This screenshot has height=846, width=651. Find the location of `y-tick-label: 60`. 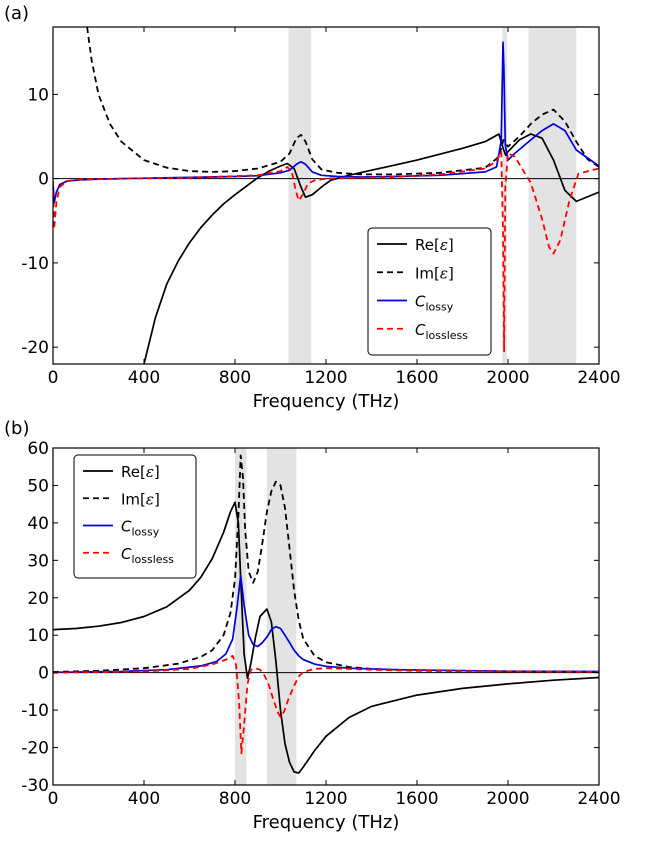

y-tick-label: 60 is located at coordinates (38, 449).